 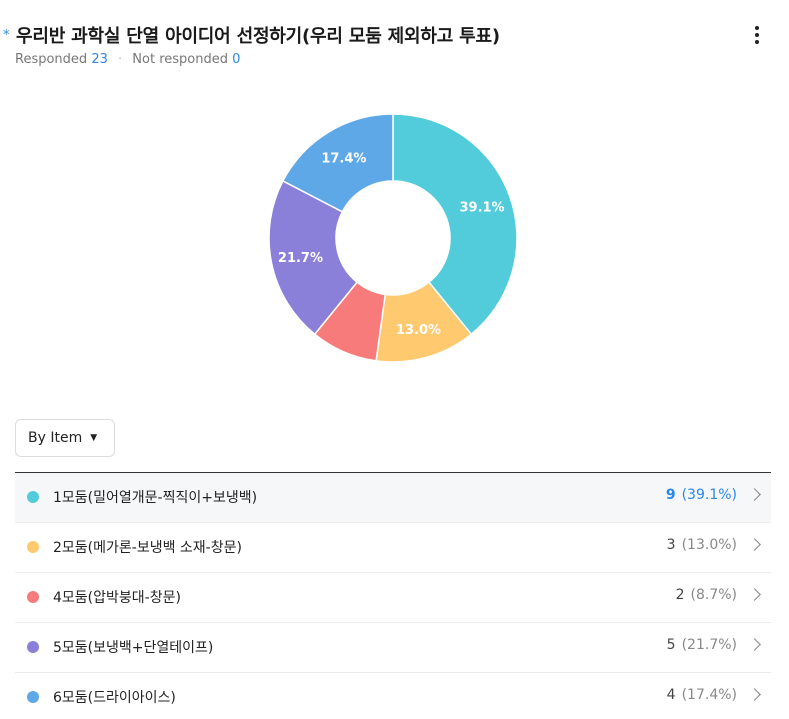 What do you see at coordinates (155, 498) in the screenshot?
I see `item-label: 1모둠(밀어열개문-찍직이+보냉백)` at bounding box center [155, 498].